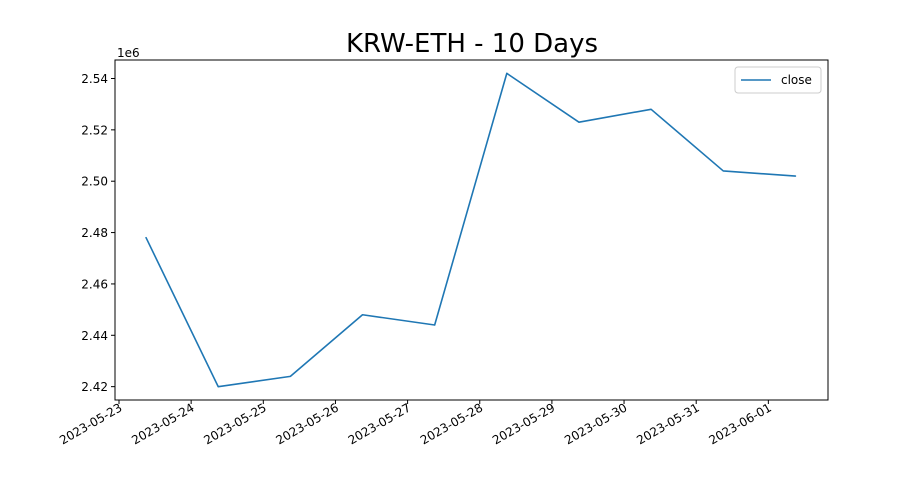  I want to click on chart-title: KRW-ETH - 10 Days, so click(472, 44).